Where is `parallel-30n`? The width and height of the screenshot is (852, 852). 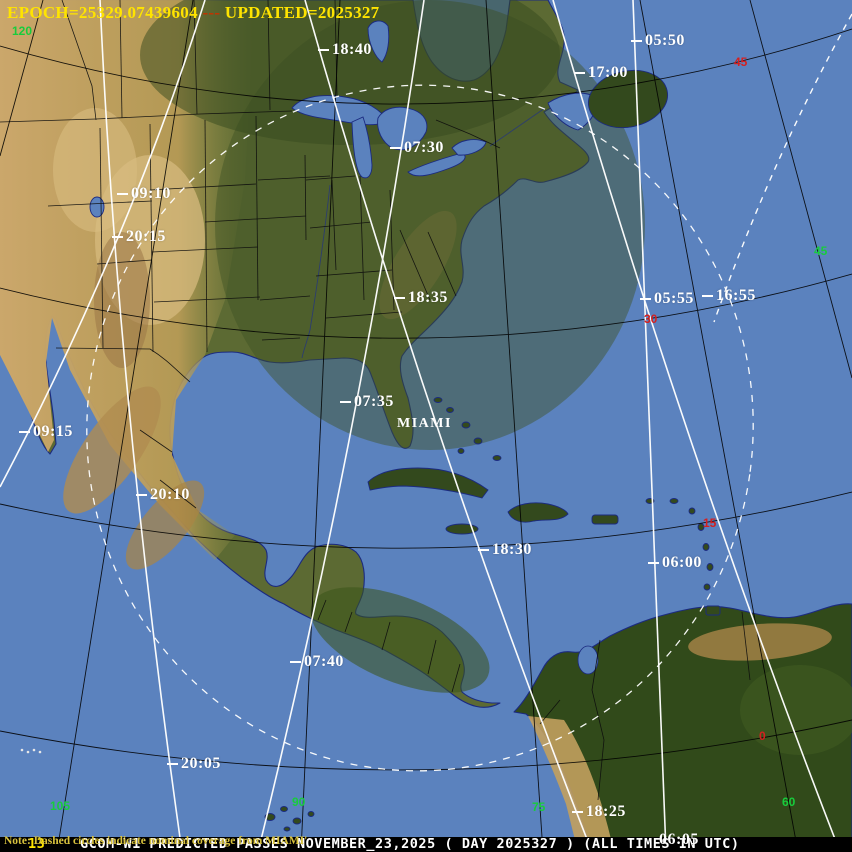
parallel-30n is located at coordinates (426, 306).